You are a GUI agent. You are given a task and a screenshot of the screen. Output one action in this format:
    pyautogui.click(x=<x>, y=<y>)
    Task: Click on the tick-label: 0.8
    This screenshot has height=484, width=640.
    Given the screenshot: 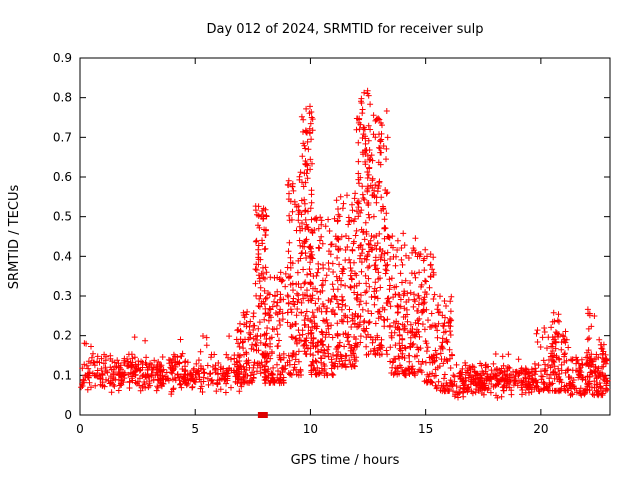 What is the action you would take?
    pyautogui.click(x=62, y=98)
    